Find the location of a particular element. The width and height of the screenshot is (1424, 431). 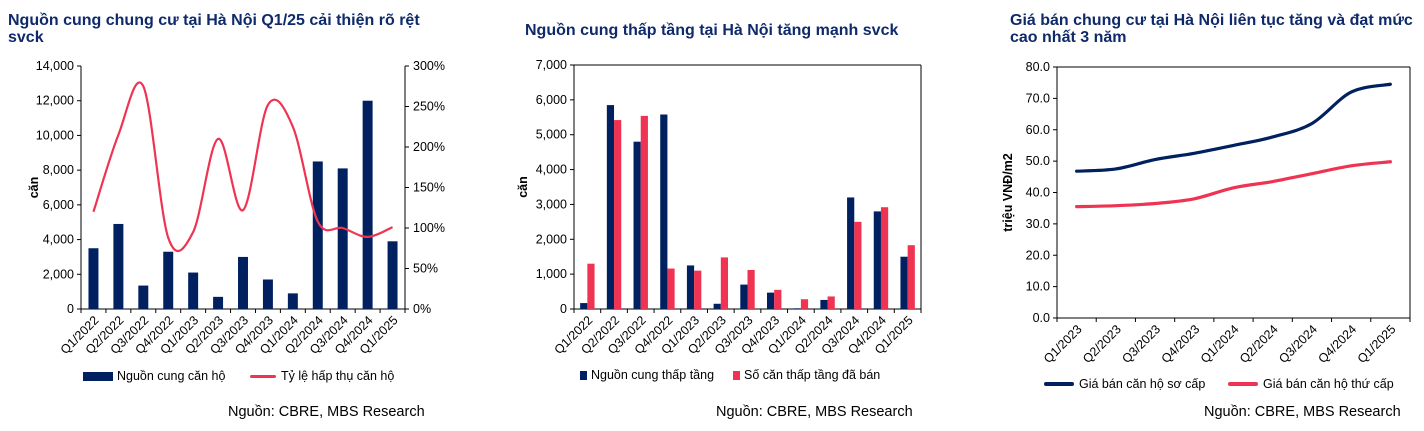

y-tick-label: 30.0 is located at coordinates (1038, 224).